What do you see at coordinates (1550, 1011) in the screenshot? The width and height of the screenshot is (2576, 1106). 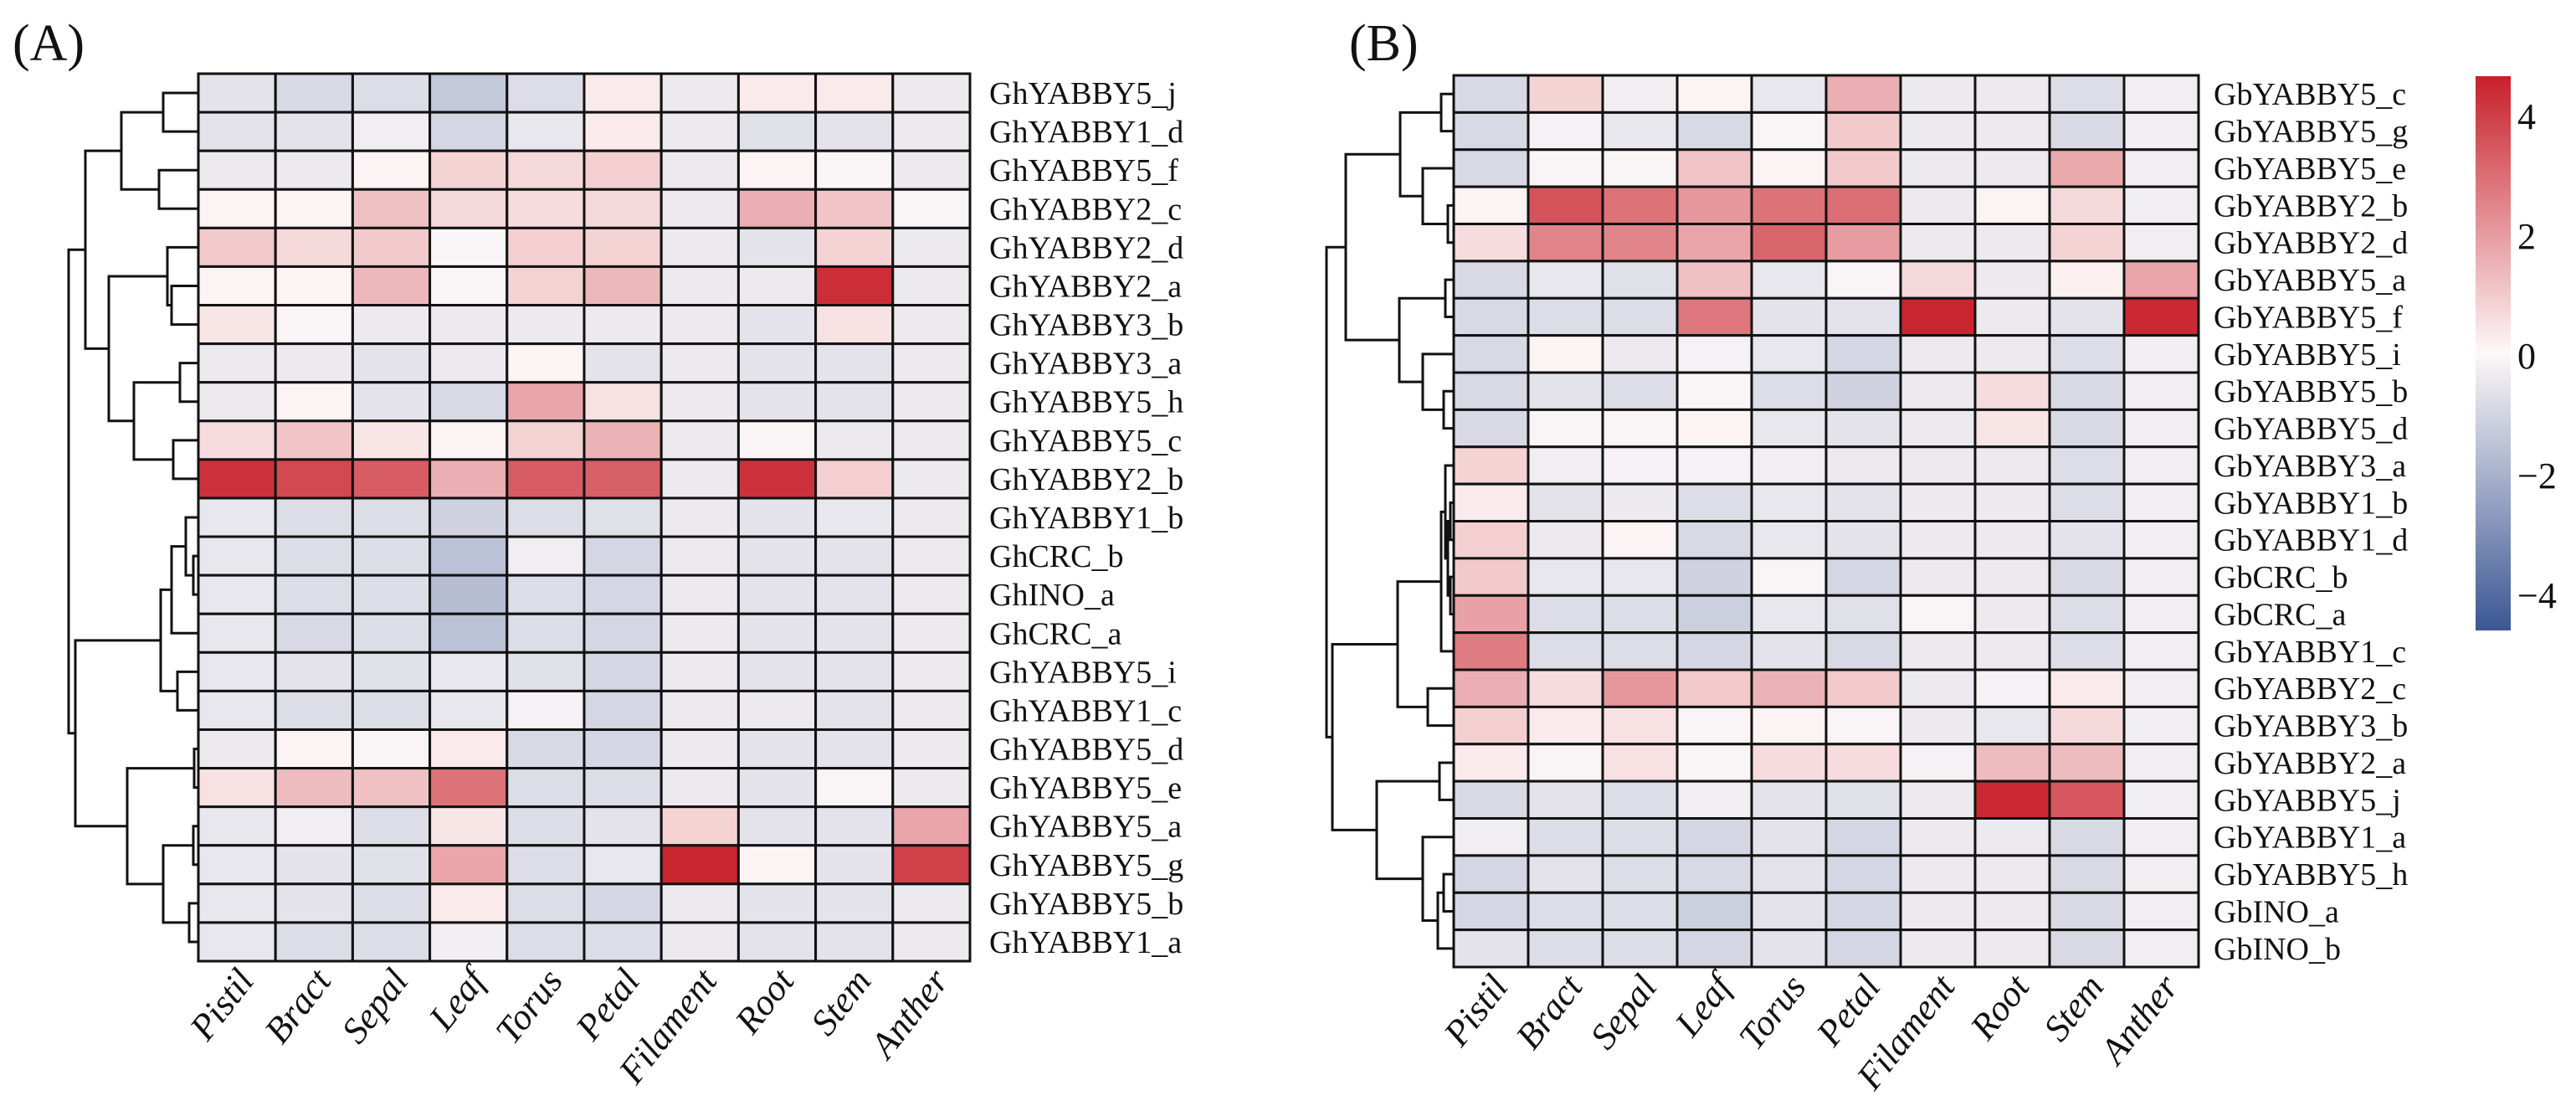 I see `column-label: Bract` at bounding box center [1550, 1011].